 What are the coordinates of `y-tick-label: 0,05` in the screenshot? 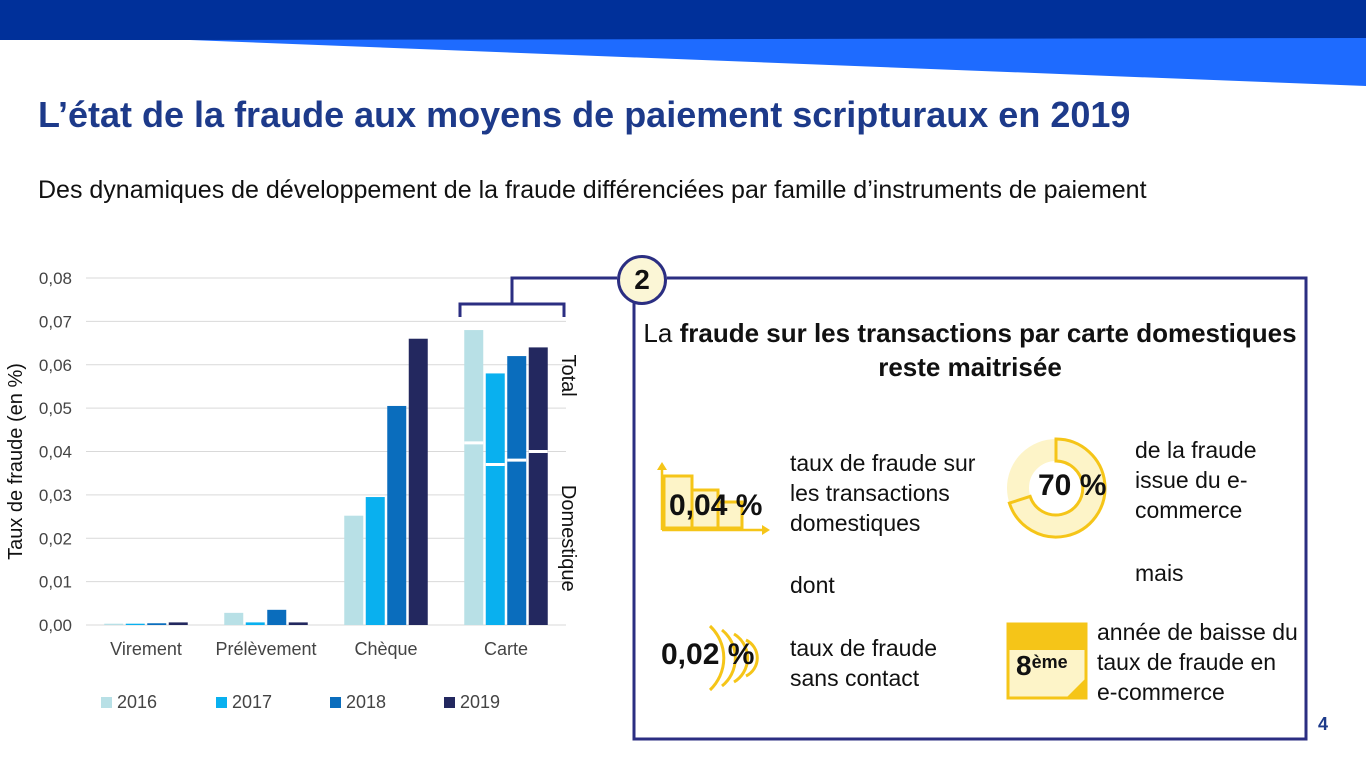 It's located at (55, 408).